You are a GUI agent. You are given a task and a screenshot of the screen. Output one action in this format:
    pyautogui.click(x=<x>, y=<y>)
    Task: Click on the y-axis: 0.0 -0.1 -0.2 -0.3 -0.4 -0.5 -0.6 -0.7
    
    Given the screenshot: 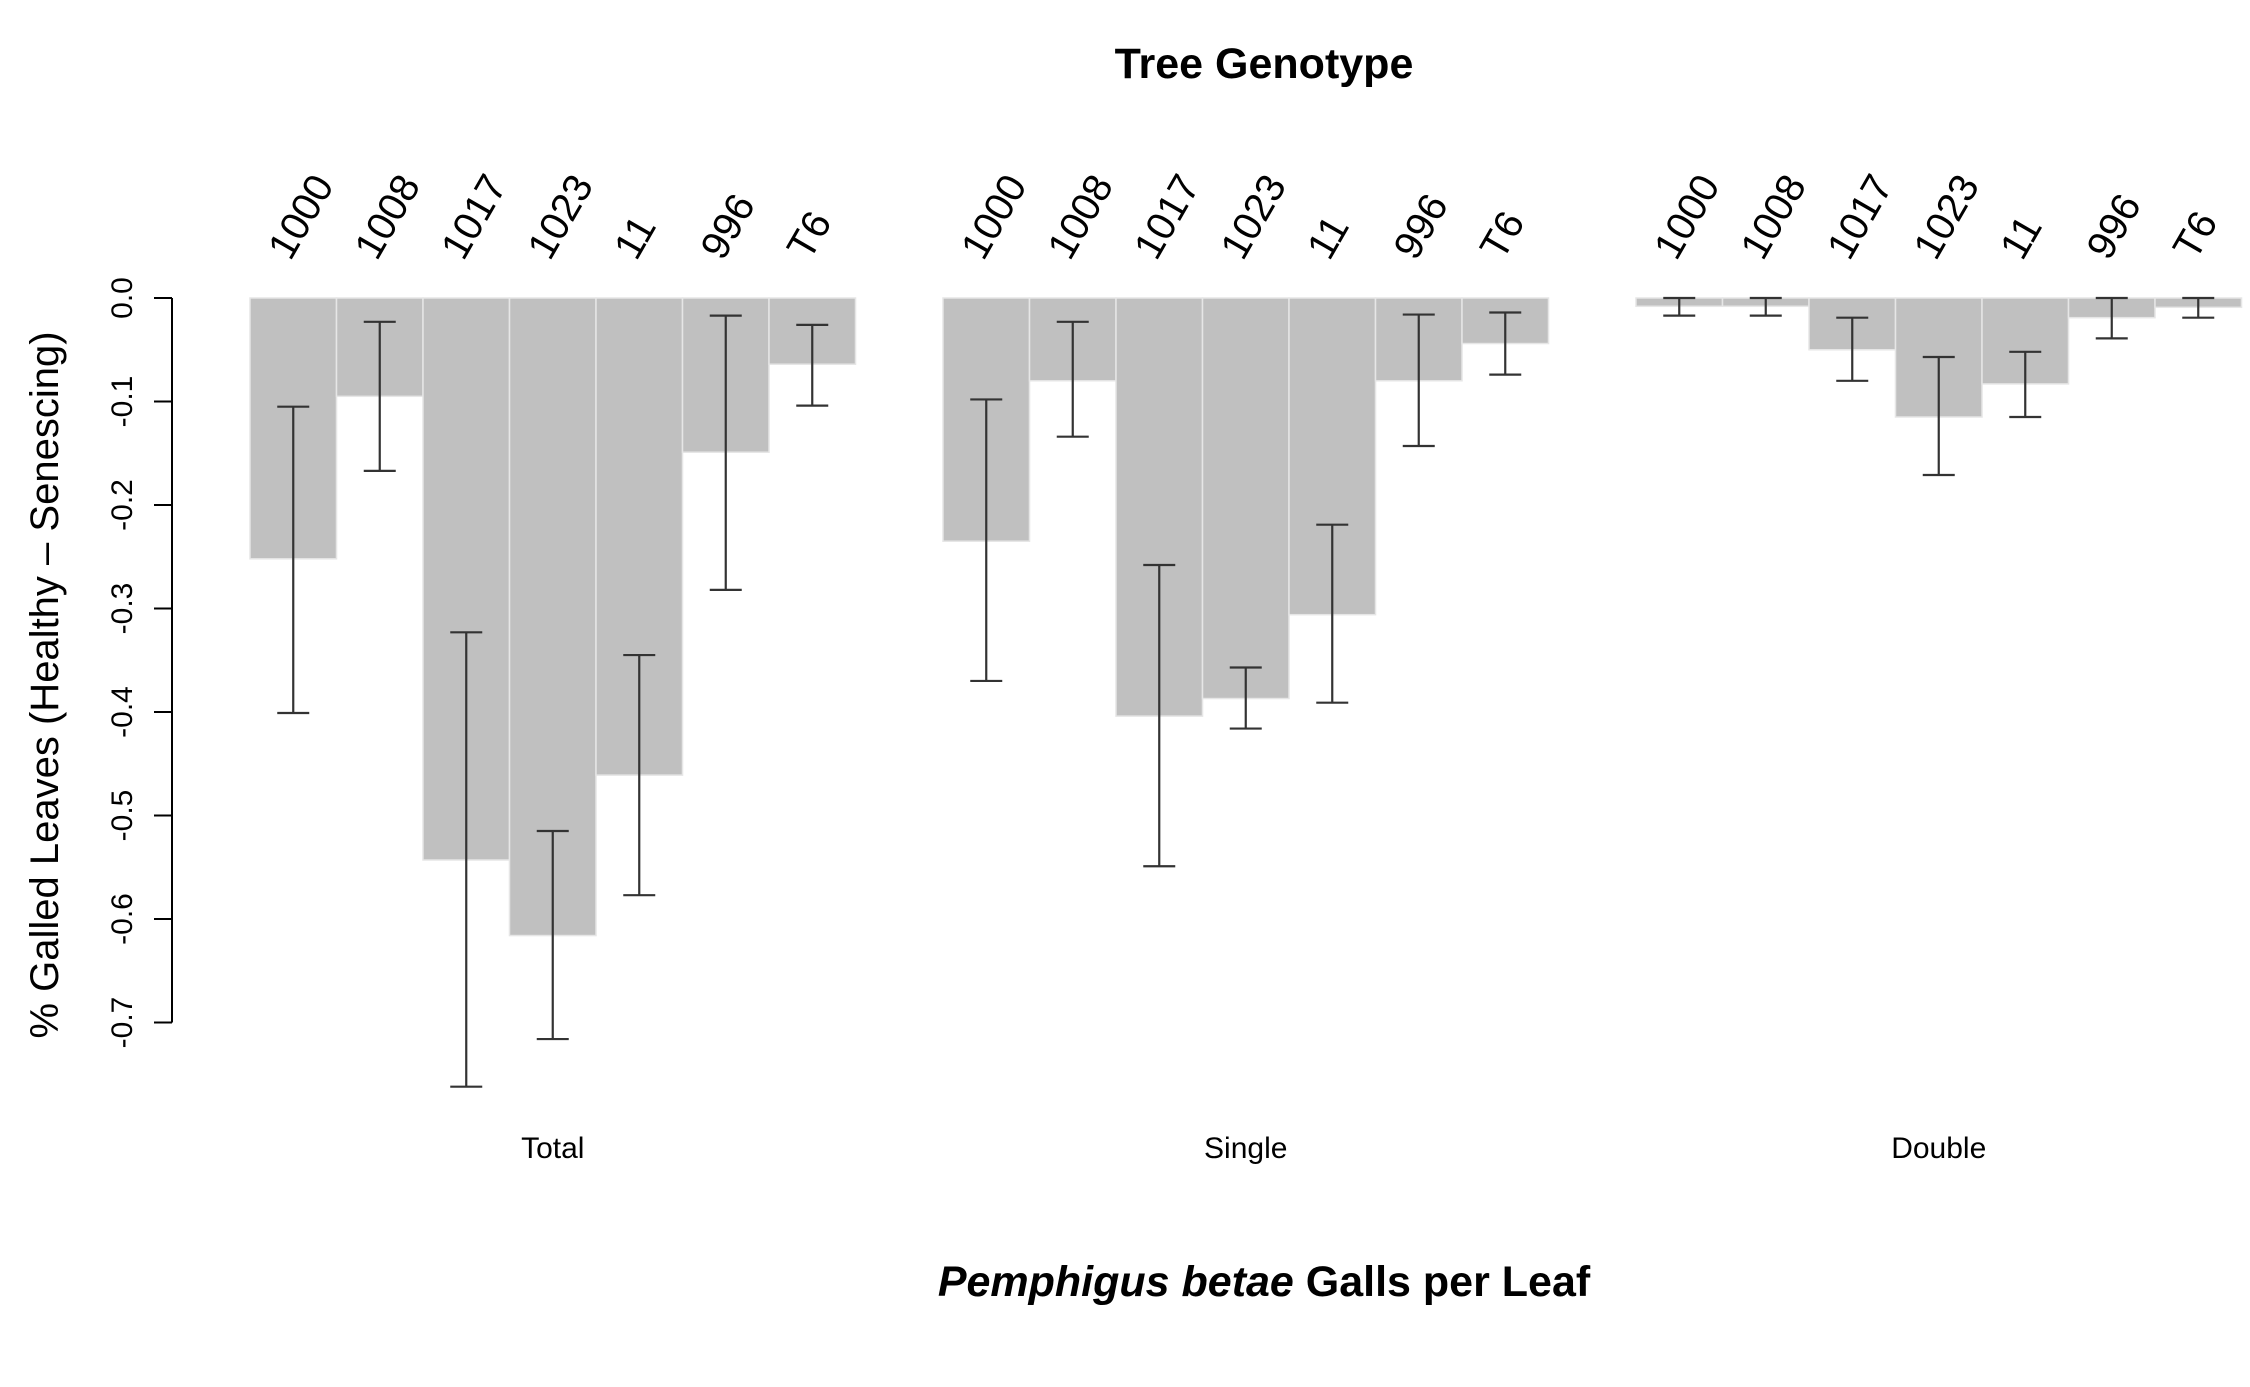 What is the action you would take?
    pyautogui.click(x=139, y=663)
    